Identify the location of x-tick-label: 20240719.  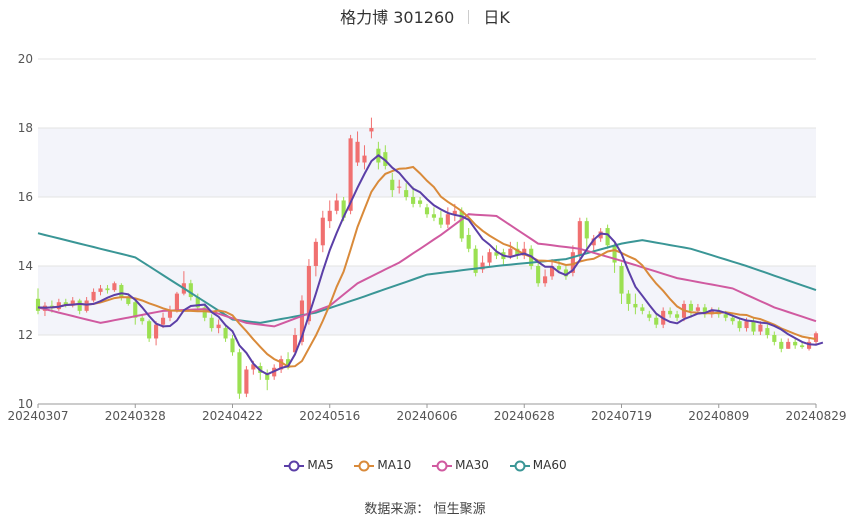
(621, 416).